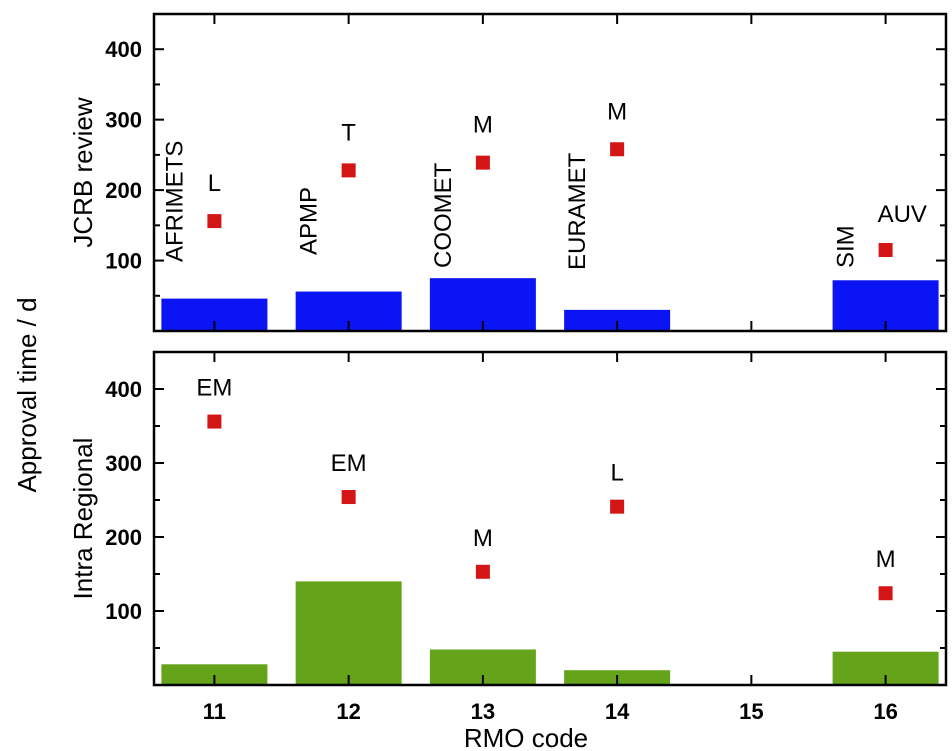 The width and height of the screenshot is (952, 751). What do you see at coordinates (617, 711) in the screenshot?
I see `x-tick-label: 14` at bounding box center [617, 711].